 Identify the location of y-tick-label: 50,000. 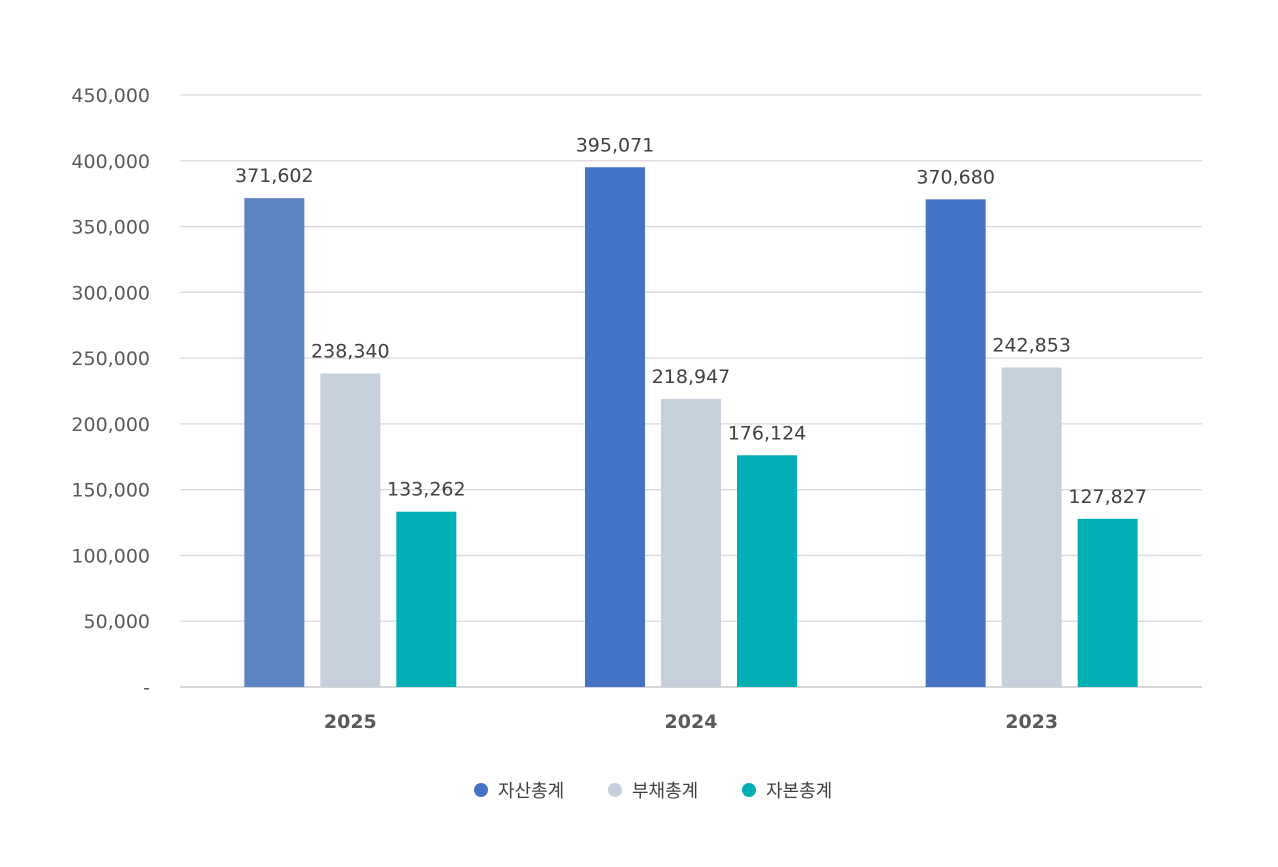
(117, 622).